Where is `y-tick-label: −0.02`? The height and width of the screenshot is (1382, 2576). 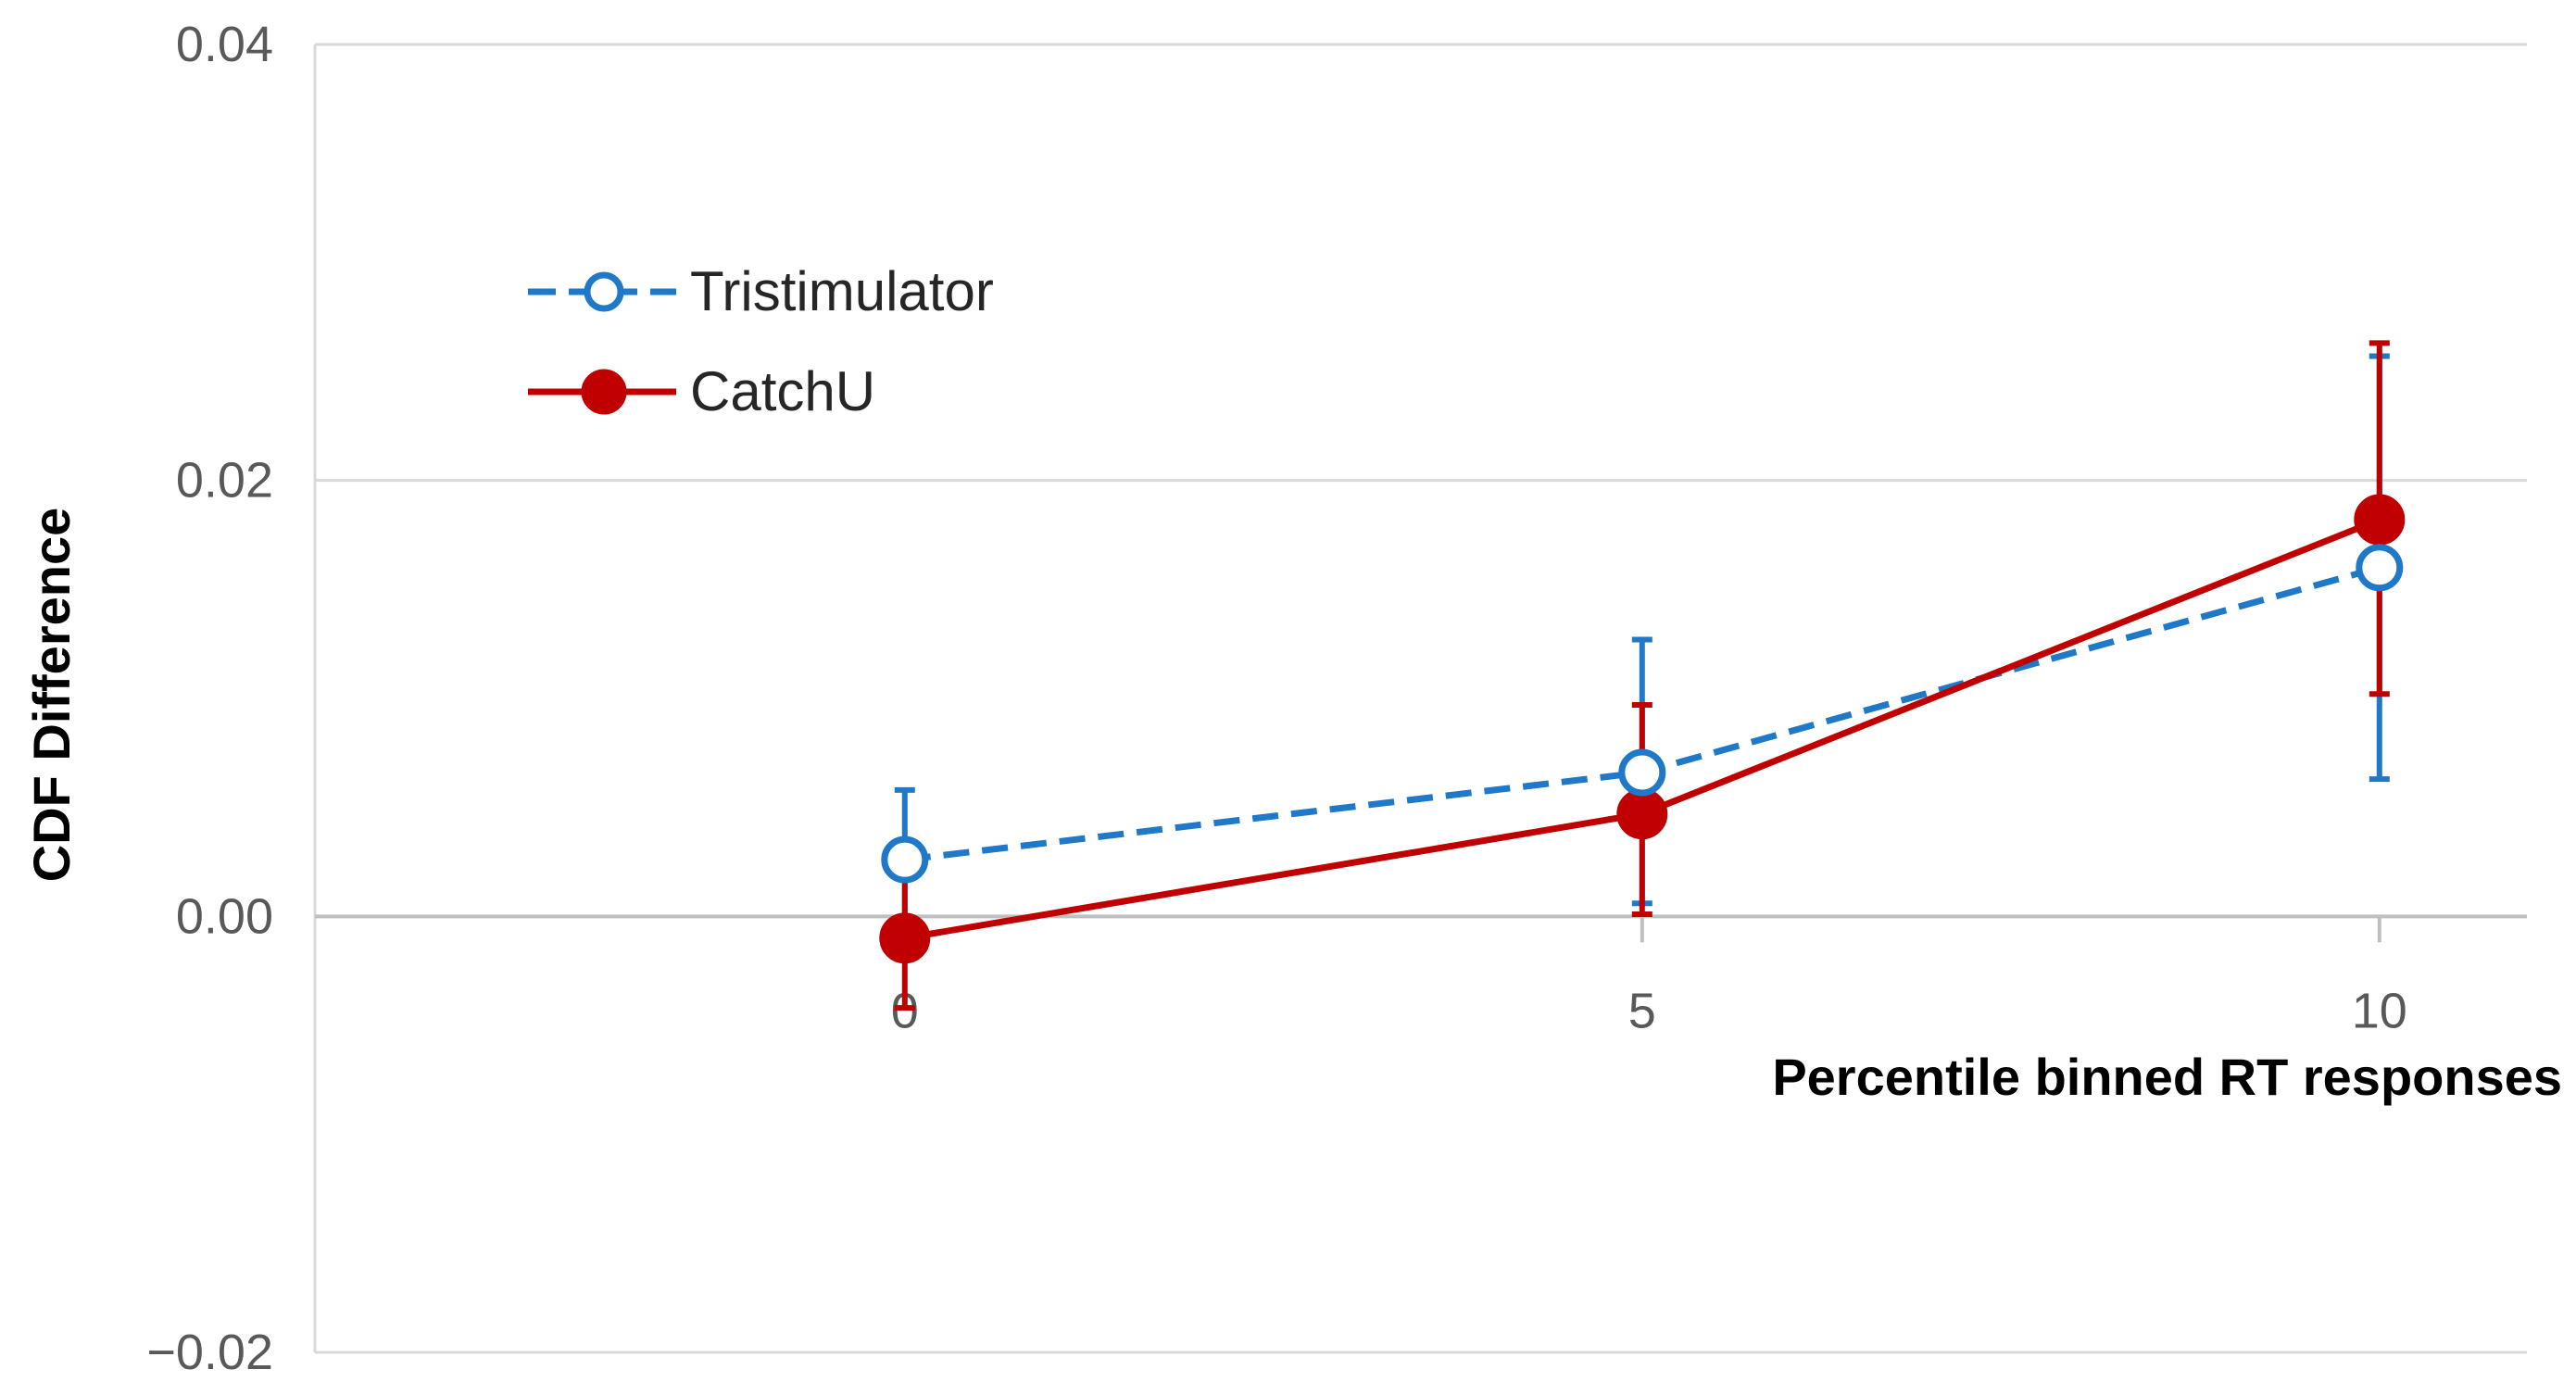
y-tick-label: −0.02 is located at coordinates (209, 1352).